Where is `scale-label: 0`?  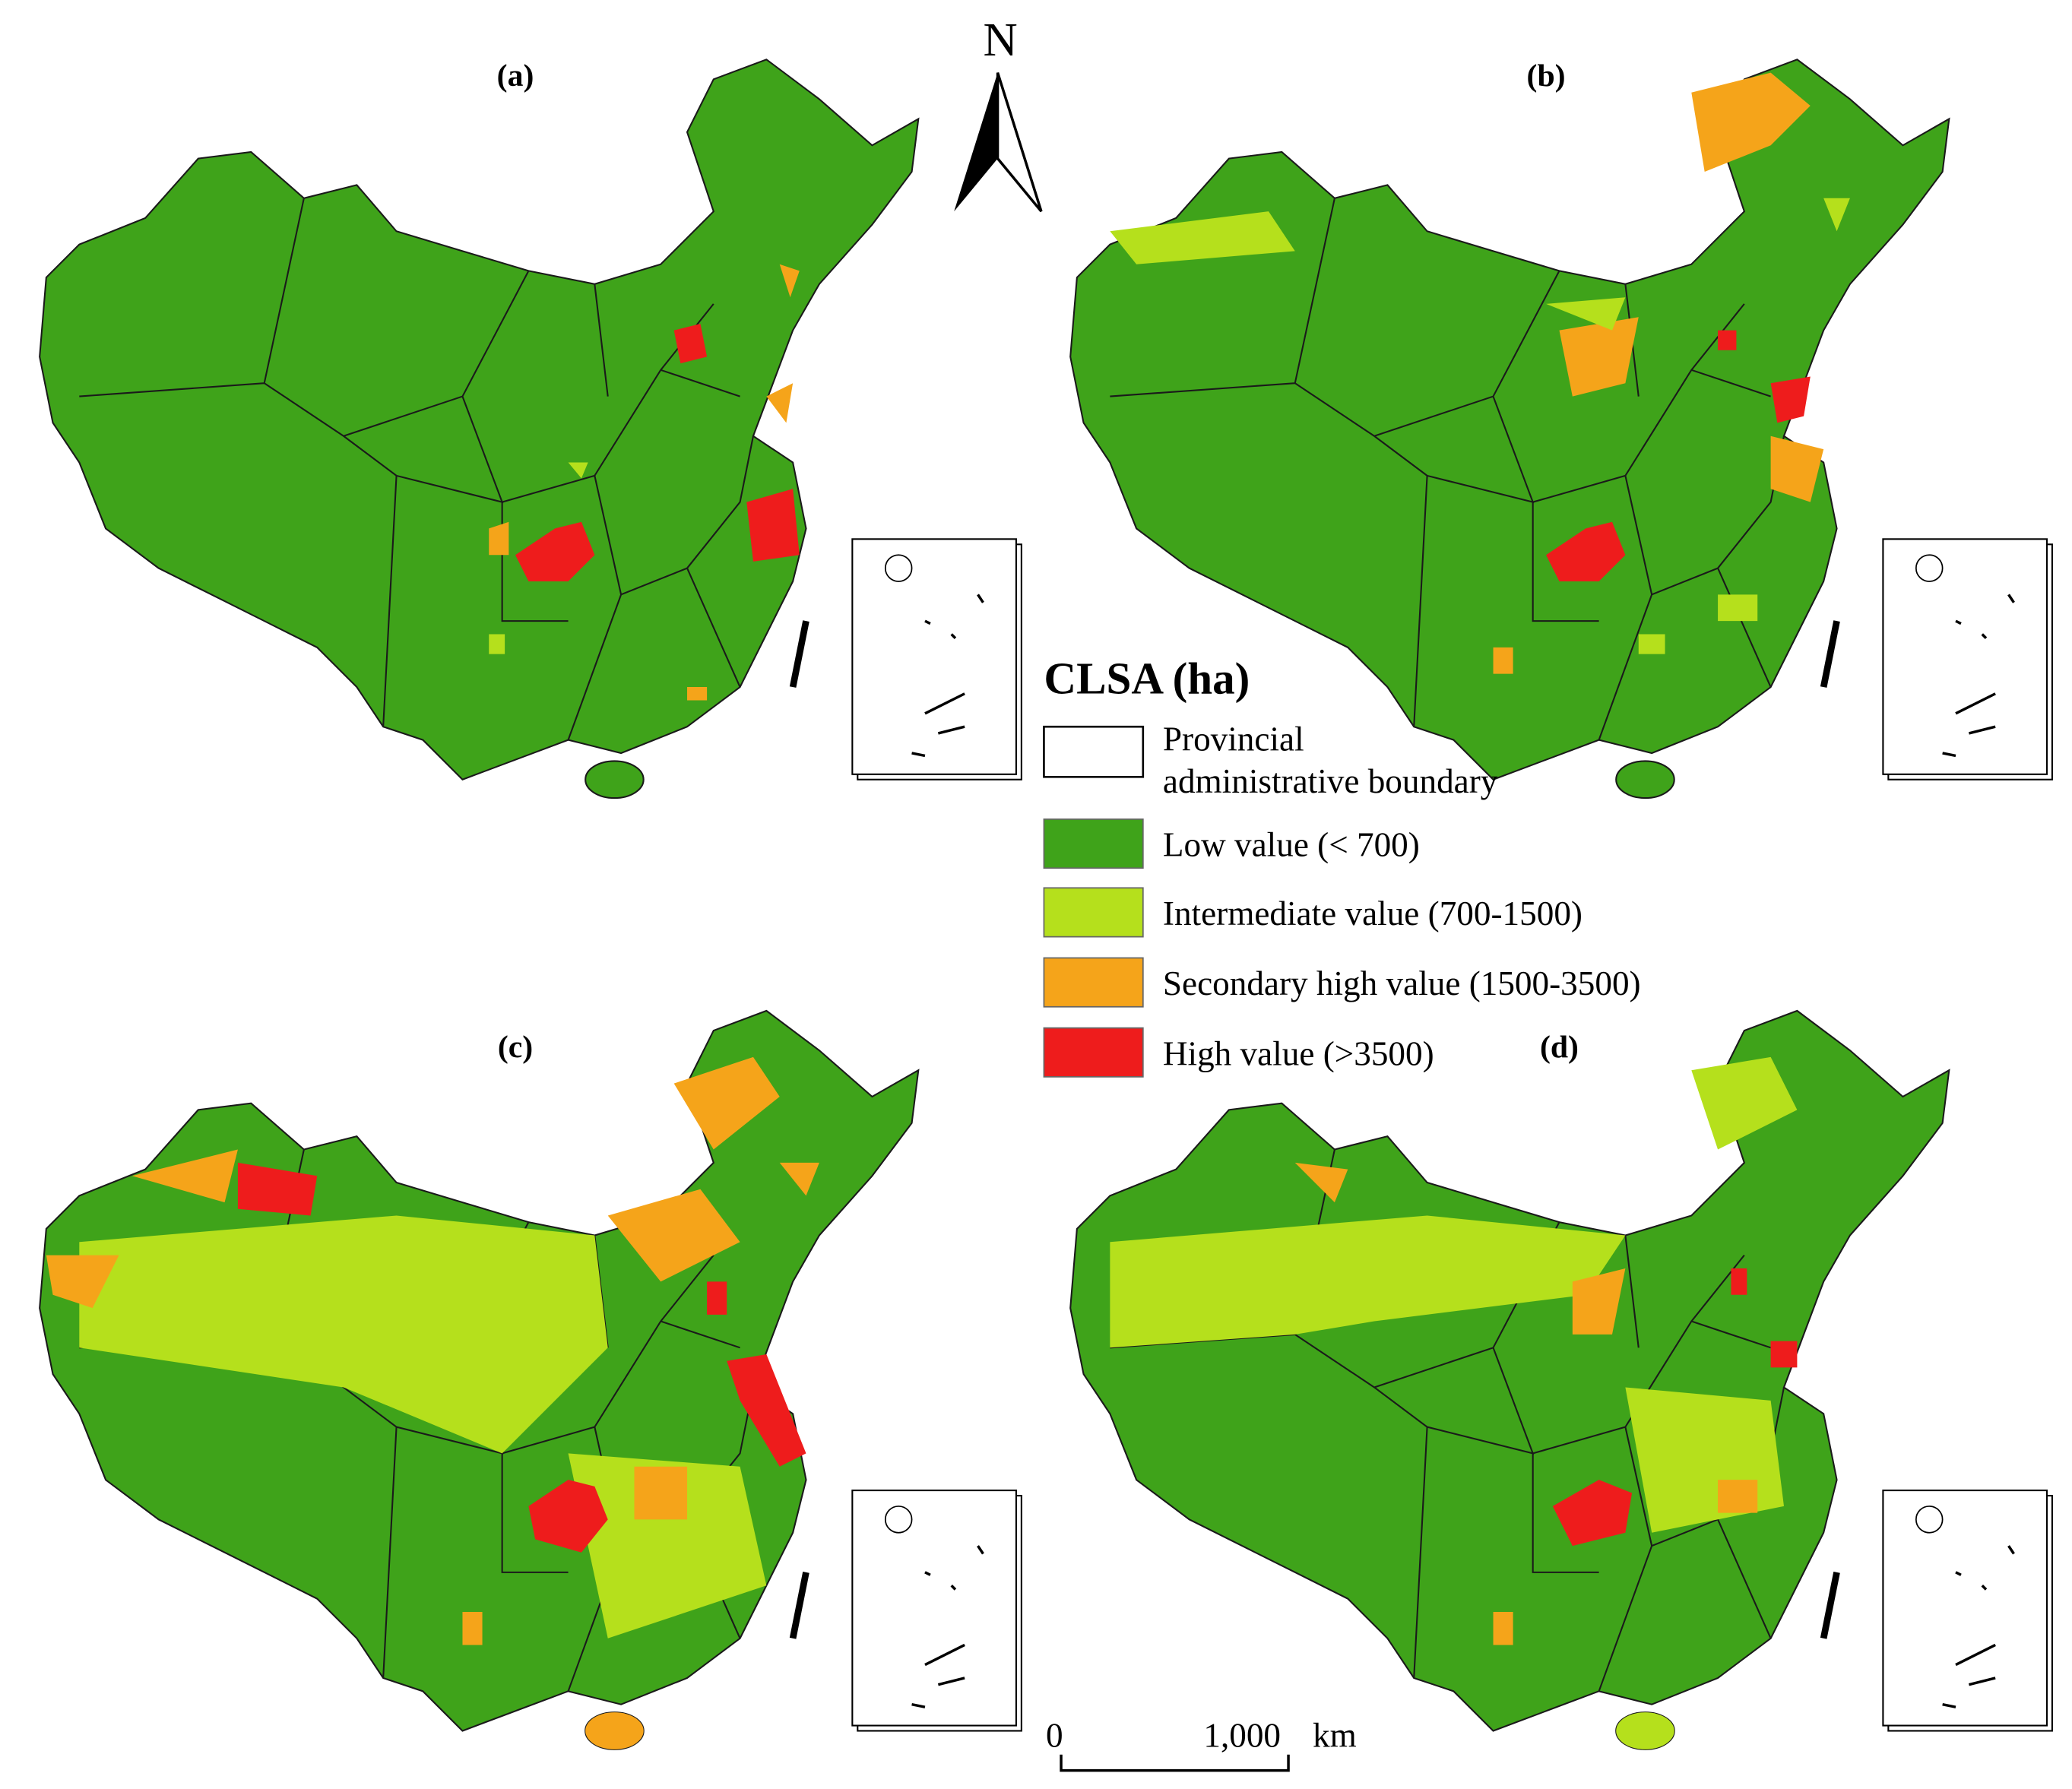 scale-label: 0 is located at coordinates (1054, 1735).